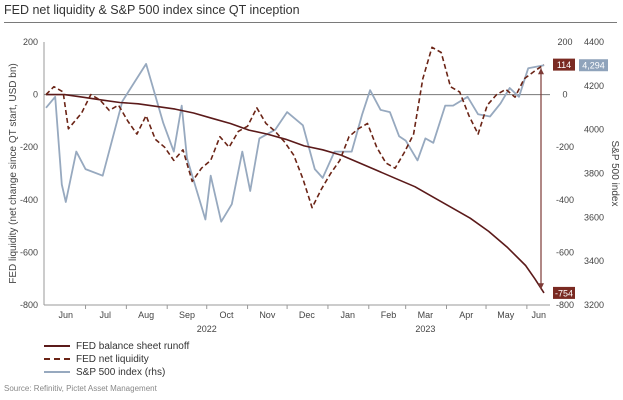 This screenshot has width=623, height=400. I want to click on x-tick-label: Feb, so click(389, 315).